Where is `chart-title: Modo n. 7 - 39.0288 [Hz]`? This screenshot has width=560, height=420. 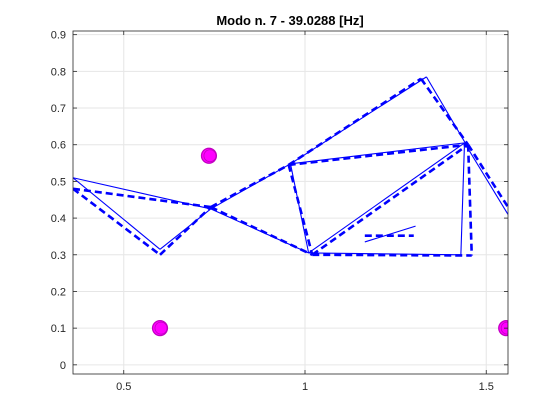 chart-title: Modo n. 7 - 39.0288 [Hz] is located at coordinates (289, 20).